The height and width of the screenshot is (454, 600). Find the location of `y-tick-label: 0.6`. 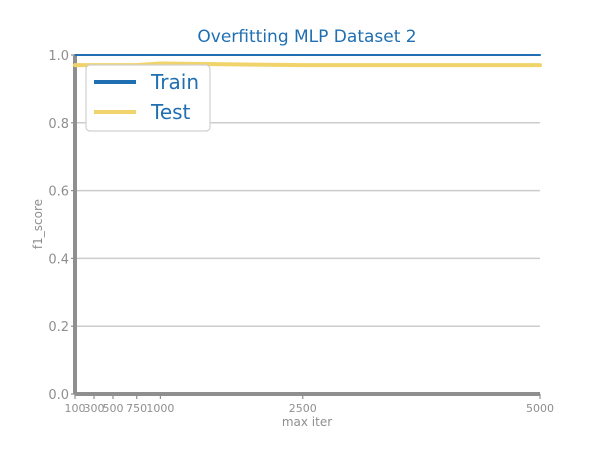

y-tick-label: 0.6 is located at coordinates (58, 192).